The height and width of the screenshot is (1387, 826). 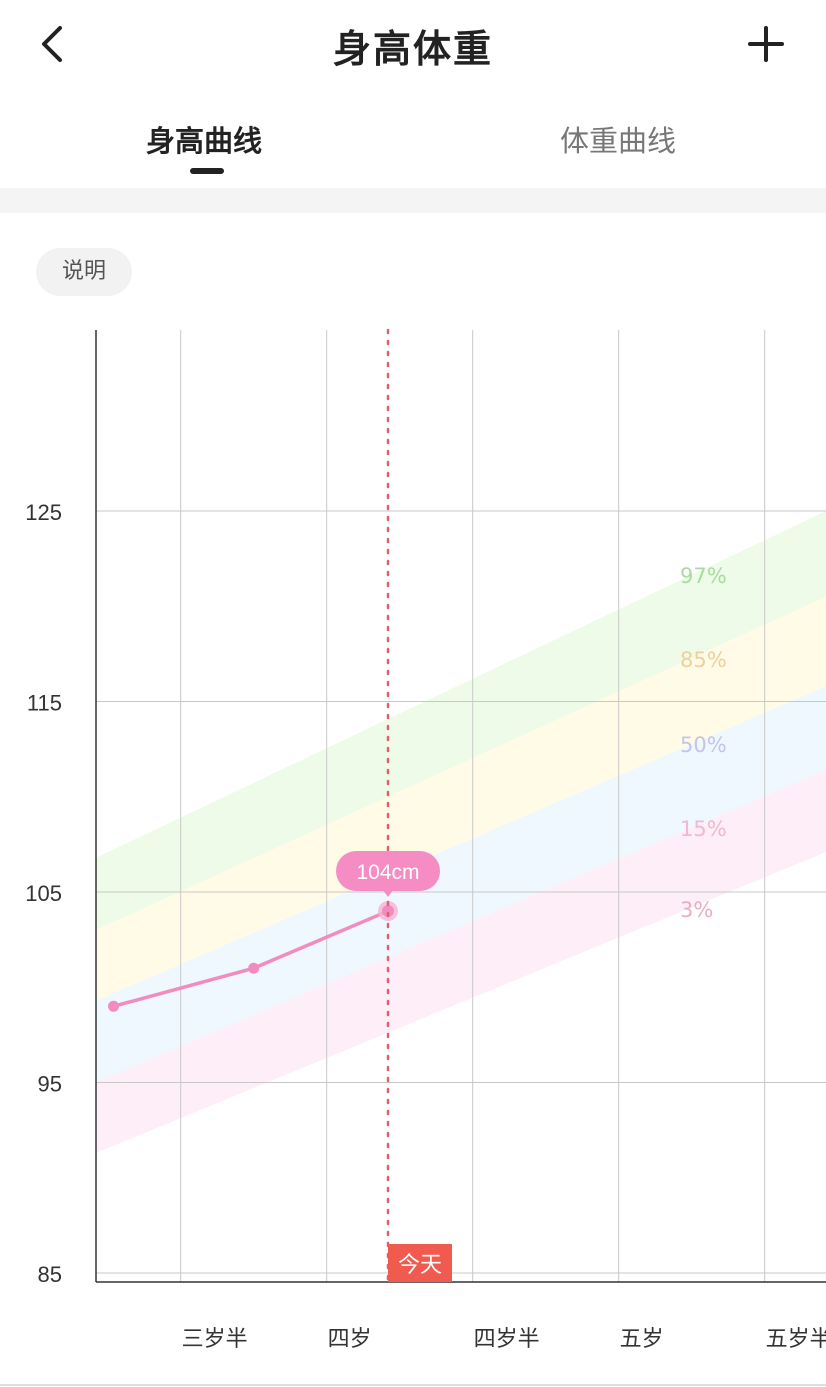 What do you see at coordinates (413, 150) in the screenshot?
I see `tab-bar: 身高曲线 体重曲线` at bounding box center [413, 150].